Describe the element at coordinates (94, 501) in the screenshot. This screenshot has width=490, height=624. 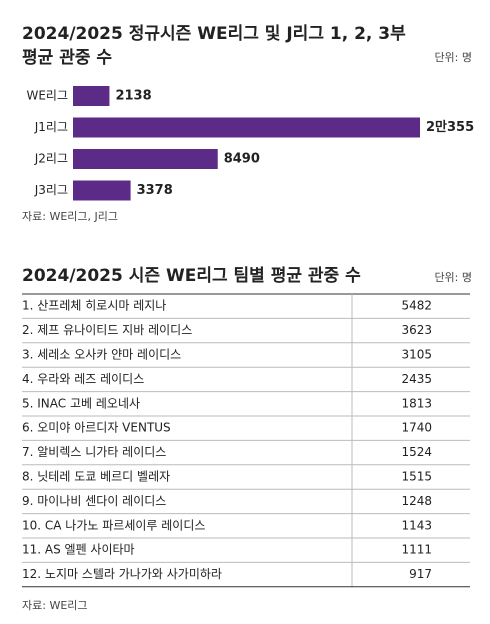
I see `team-name: 9. 마이나비 센다이 레이디스` at that location.